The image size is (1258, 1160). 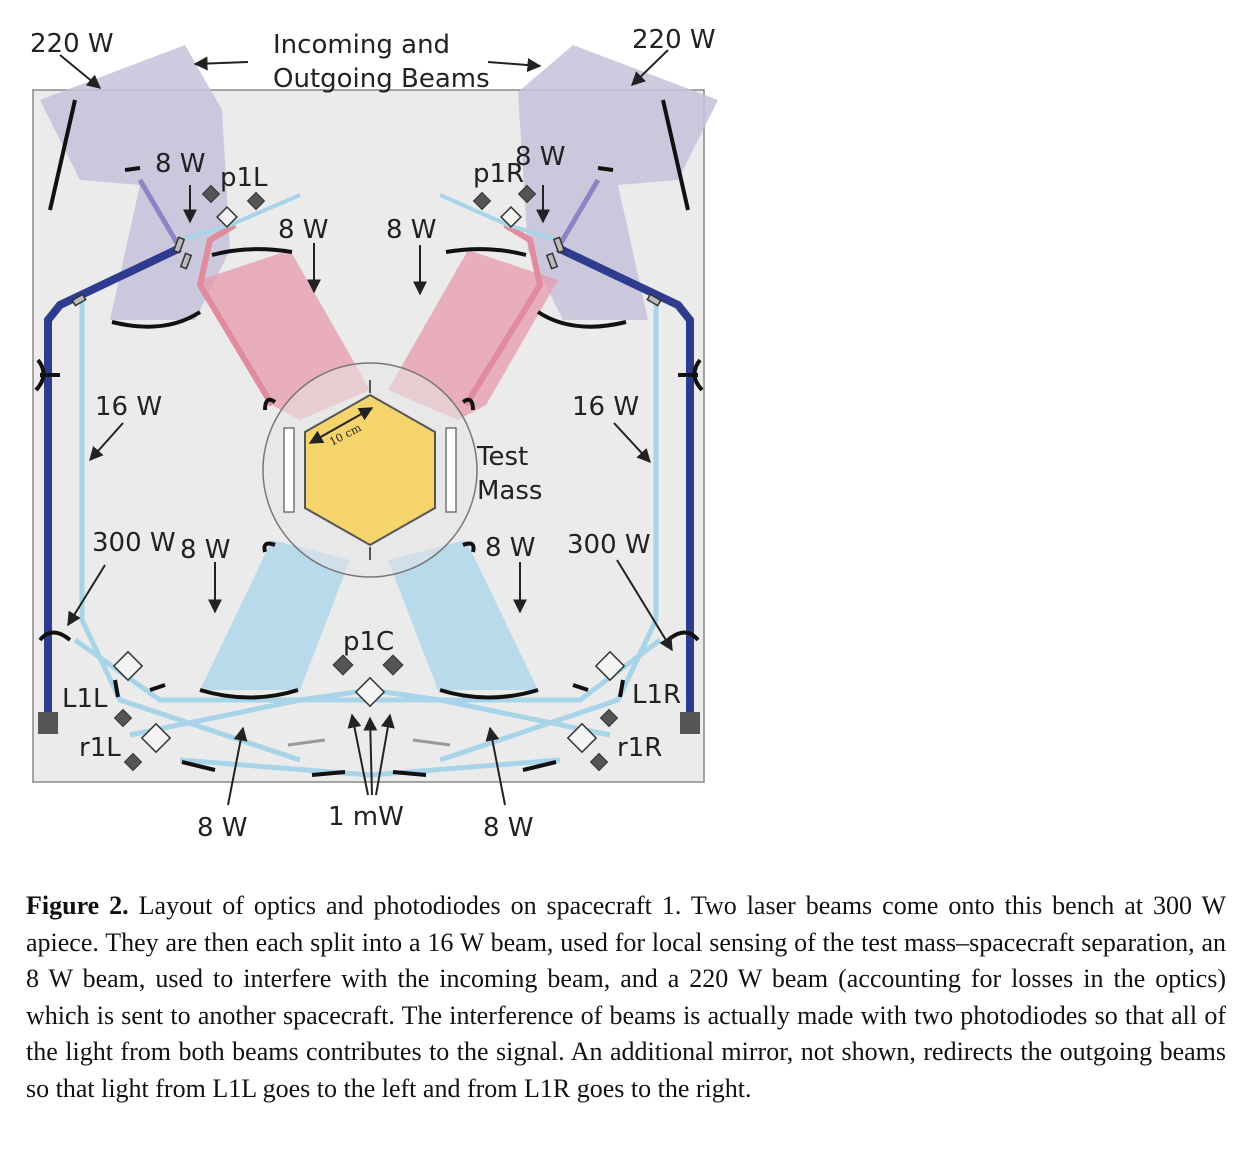 I want to click on photodiode-p1c-a, so click(x=343, y=665).